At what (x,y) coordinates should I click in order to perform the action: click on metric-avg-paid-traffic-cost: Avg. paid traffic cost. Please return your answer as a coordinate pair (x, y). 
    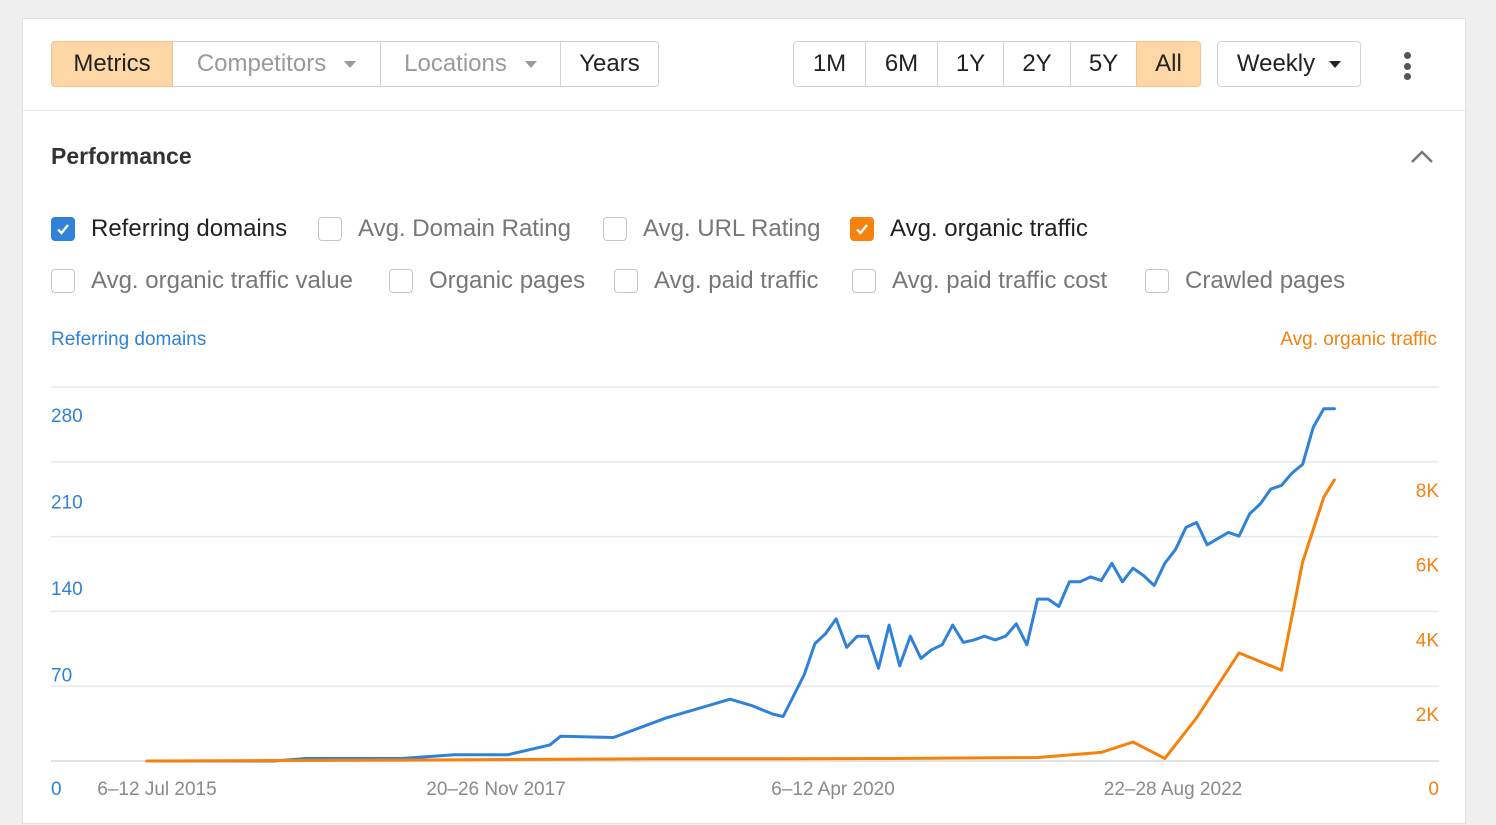
    Looking at the image, I should click on (979, 281).